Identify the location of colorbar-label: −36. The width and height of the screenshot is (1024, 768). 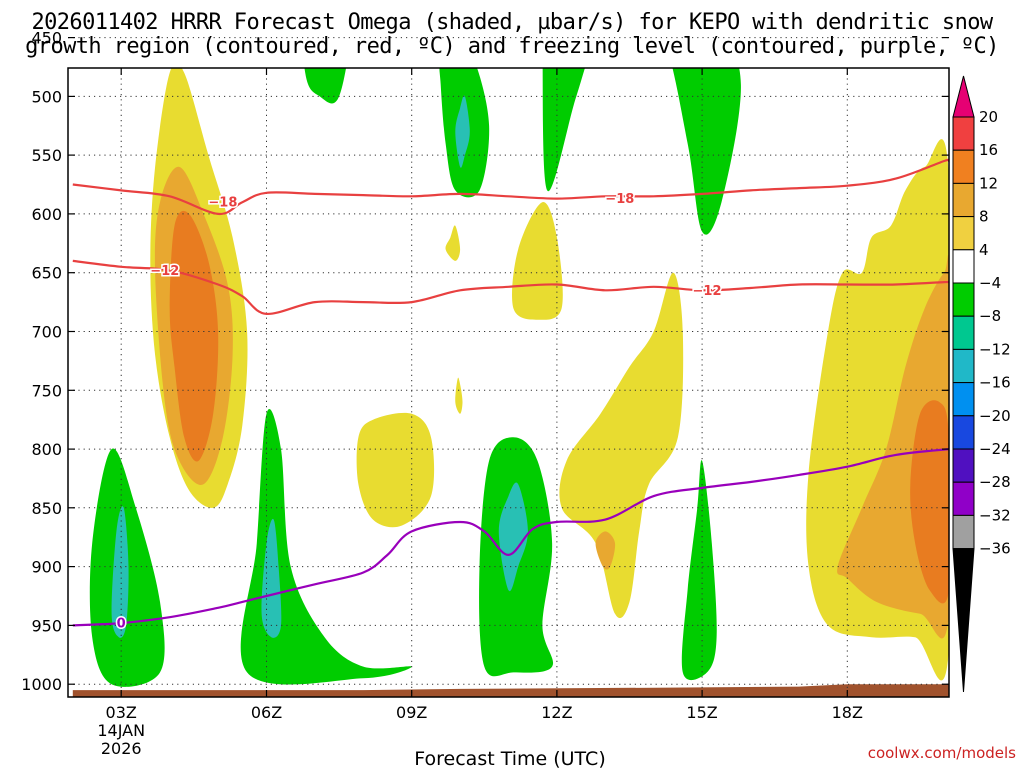
(995, 549).